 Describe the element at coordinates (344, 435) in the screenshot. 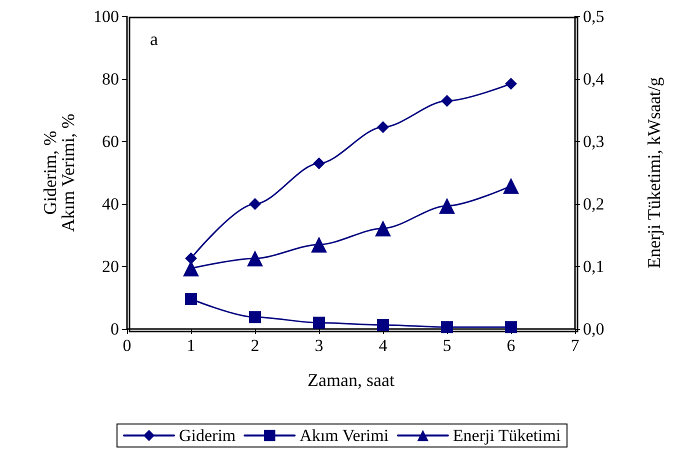

I see `legend-label: Akım Verimi` at that location.